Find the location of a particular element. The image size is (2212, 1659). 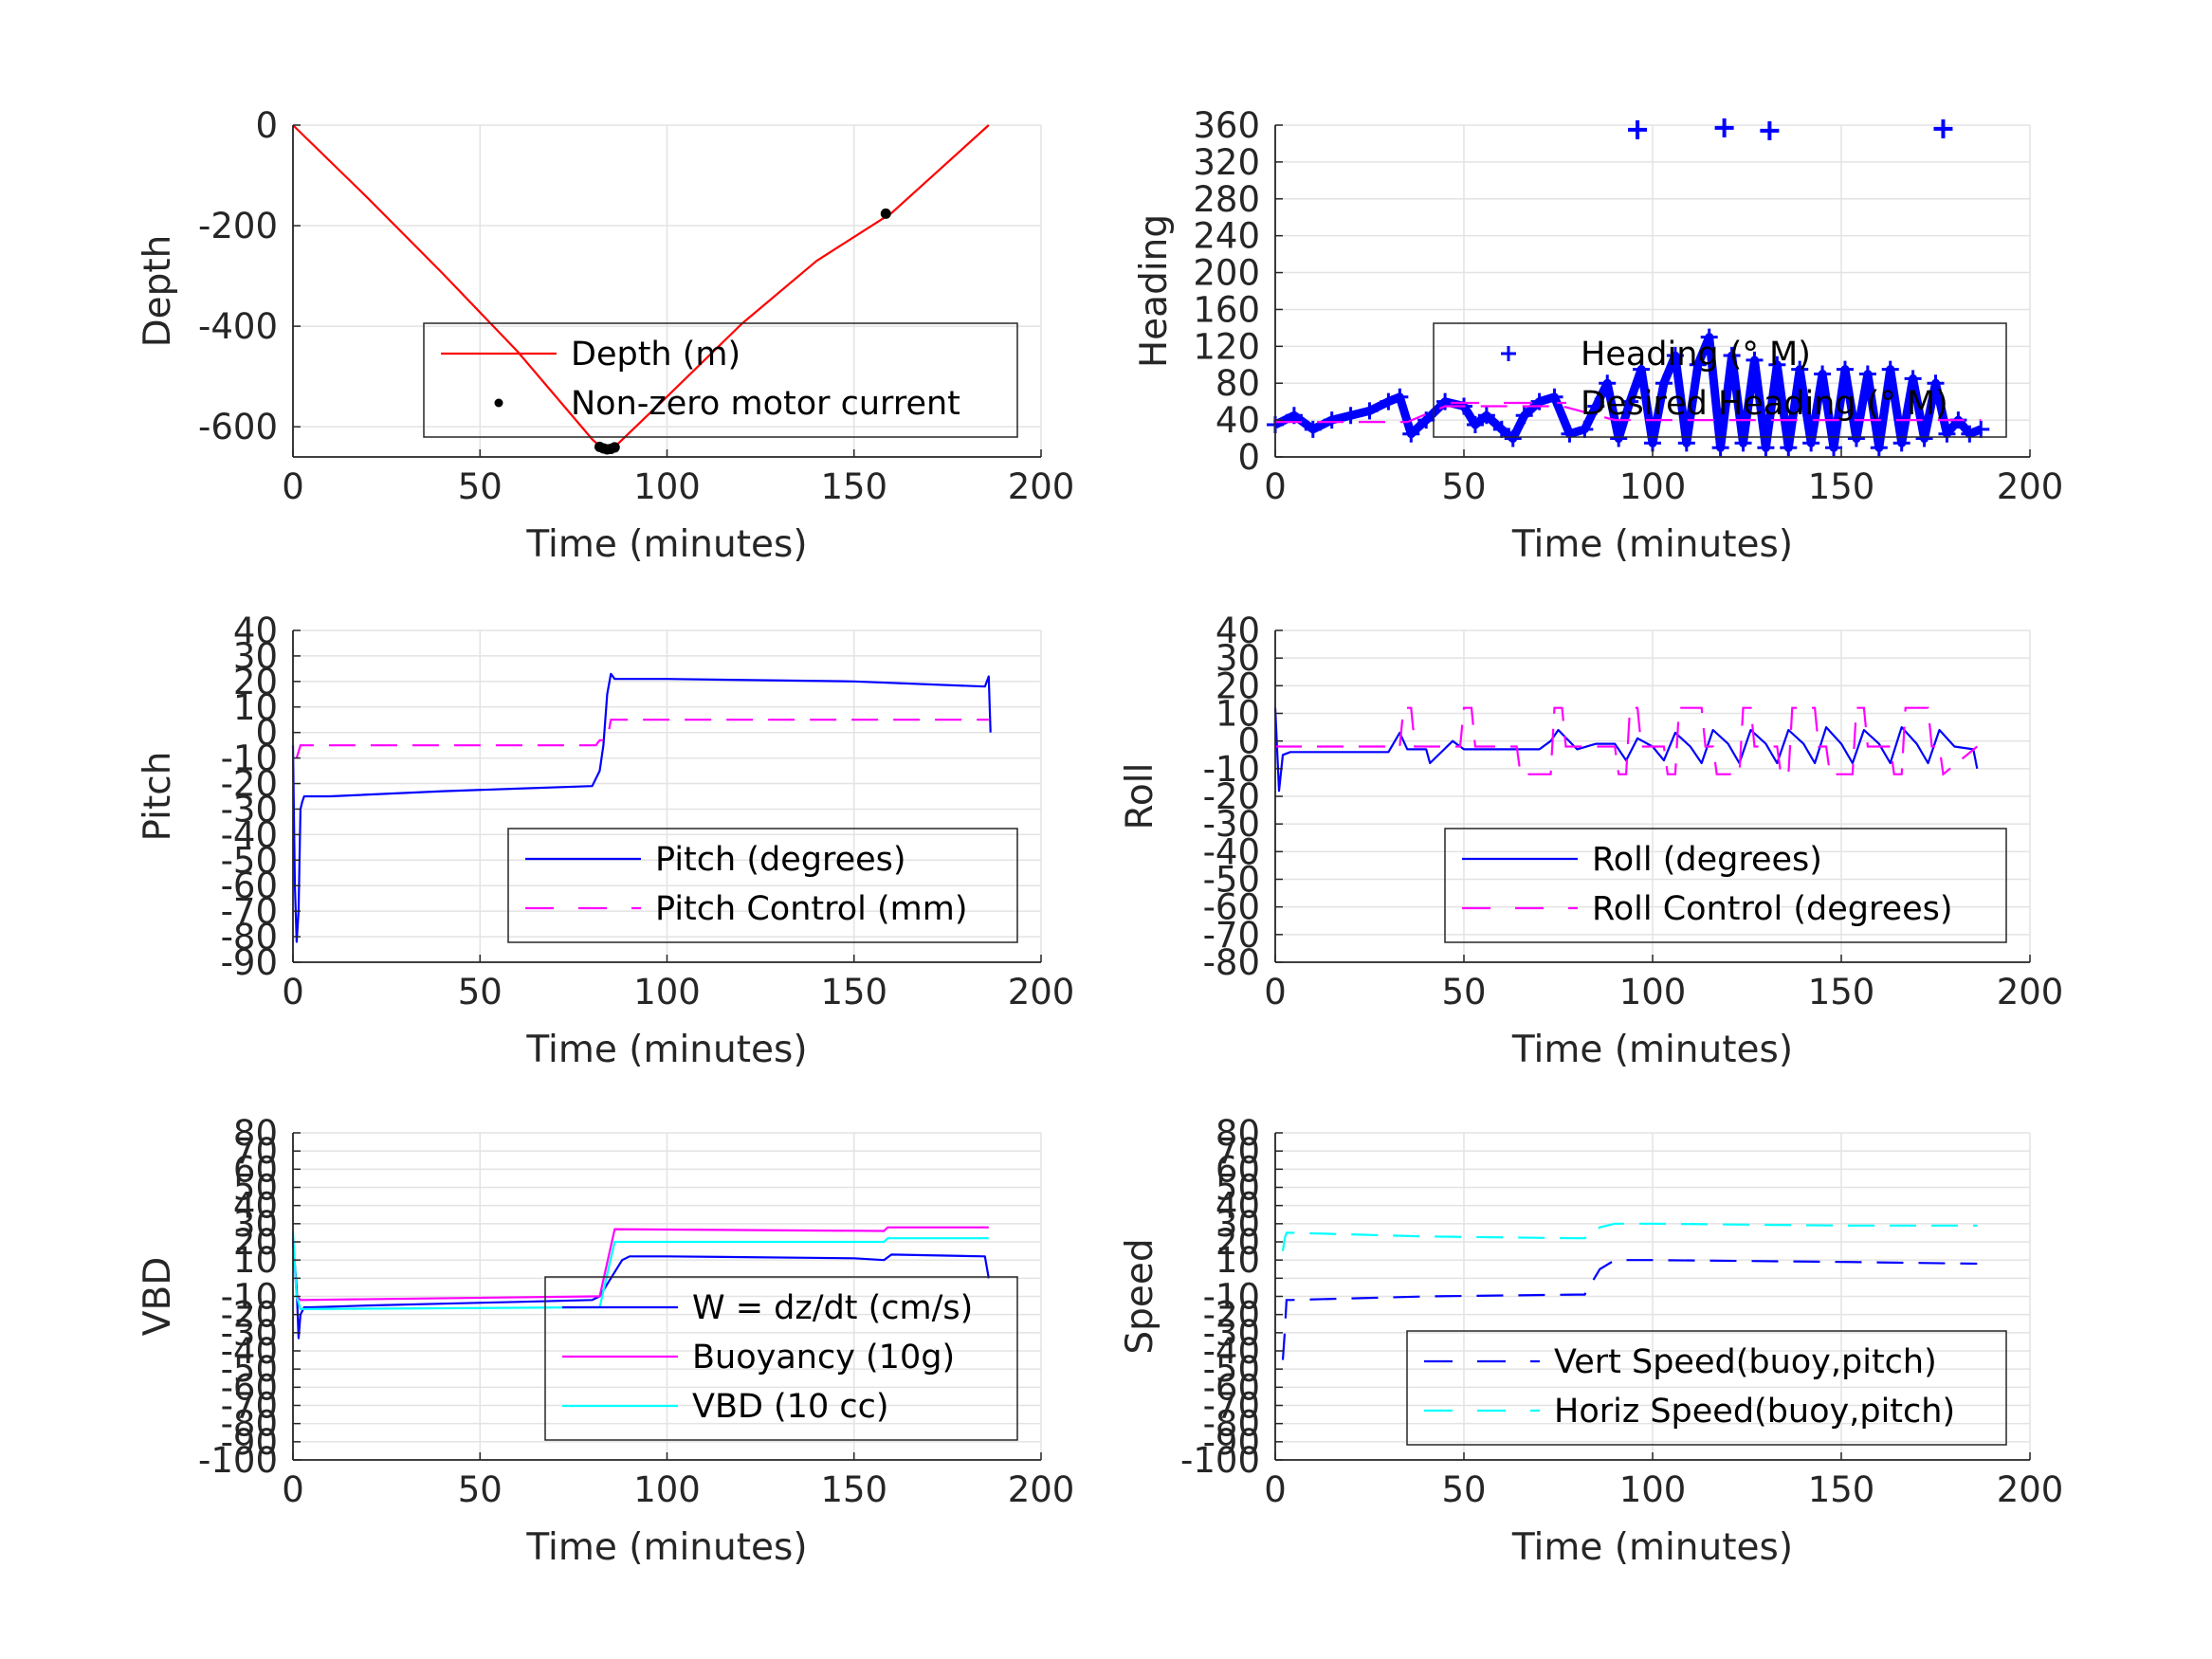

vbd-y-tick-label: 30 is located at coordinates (255, 1224).